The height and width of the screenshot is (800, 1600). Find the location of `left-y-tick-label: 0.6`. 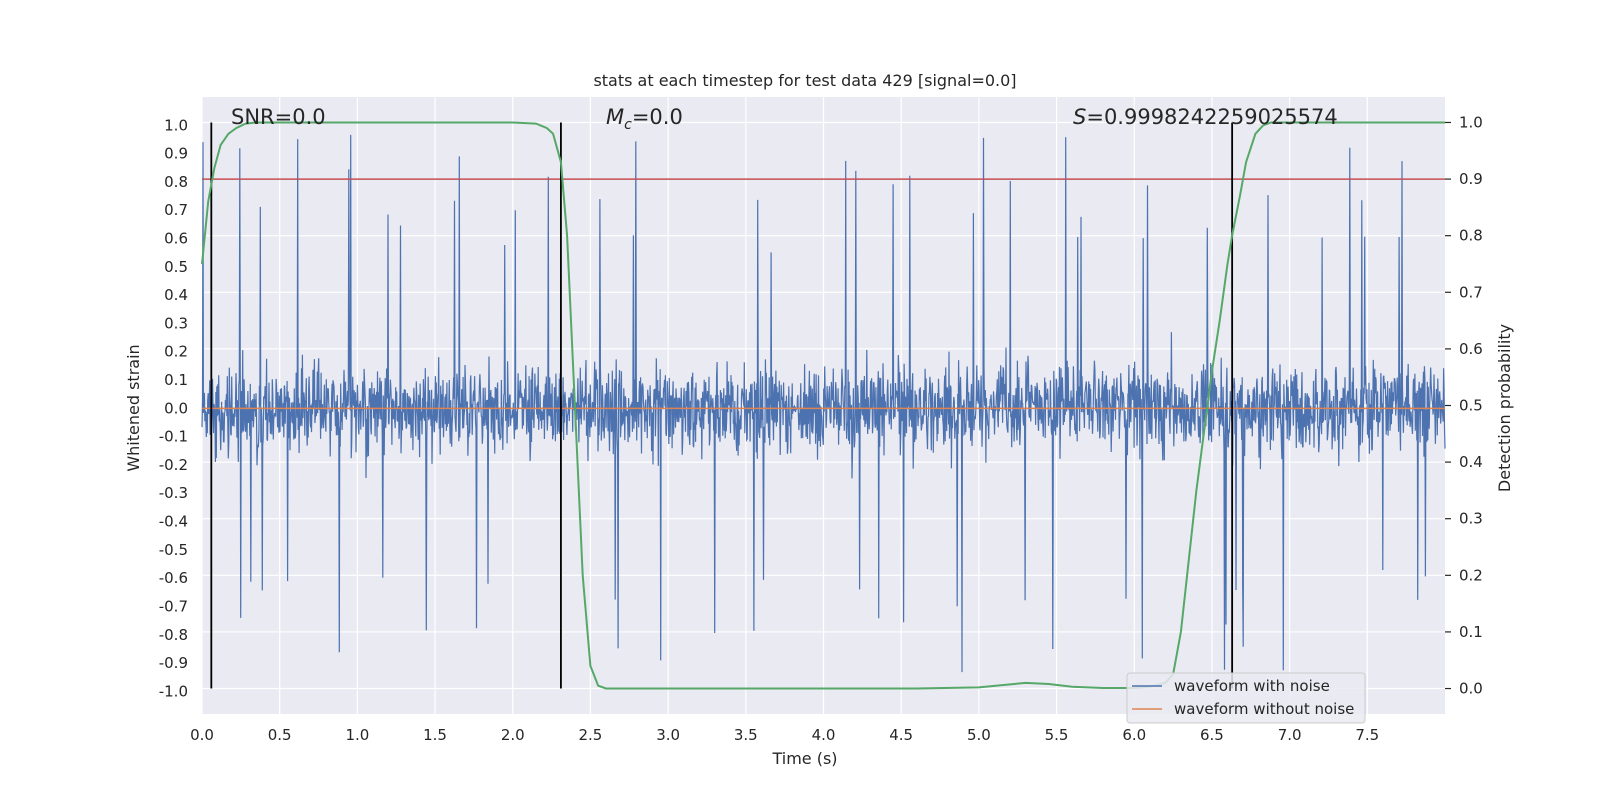

left-y-tick-label: 0.6 is located at coordinates (176, 239).